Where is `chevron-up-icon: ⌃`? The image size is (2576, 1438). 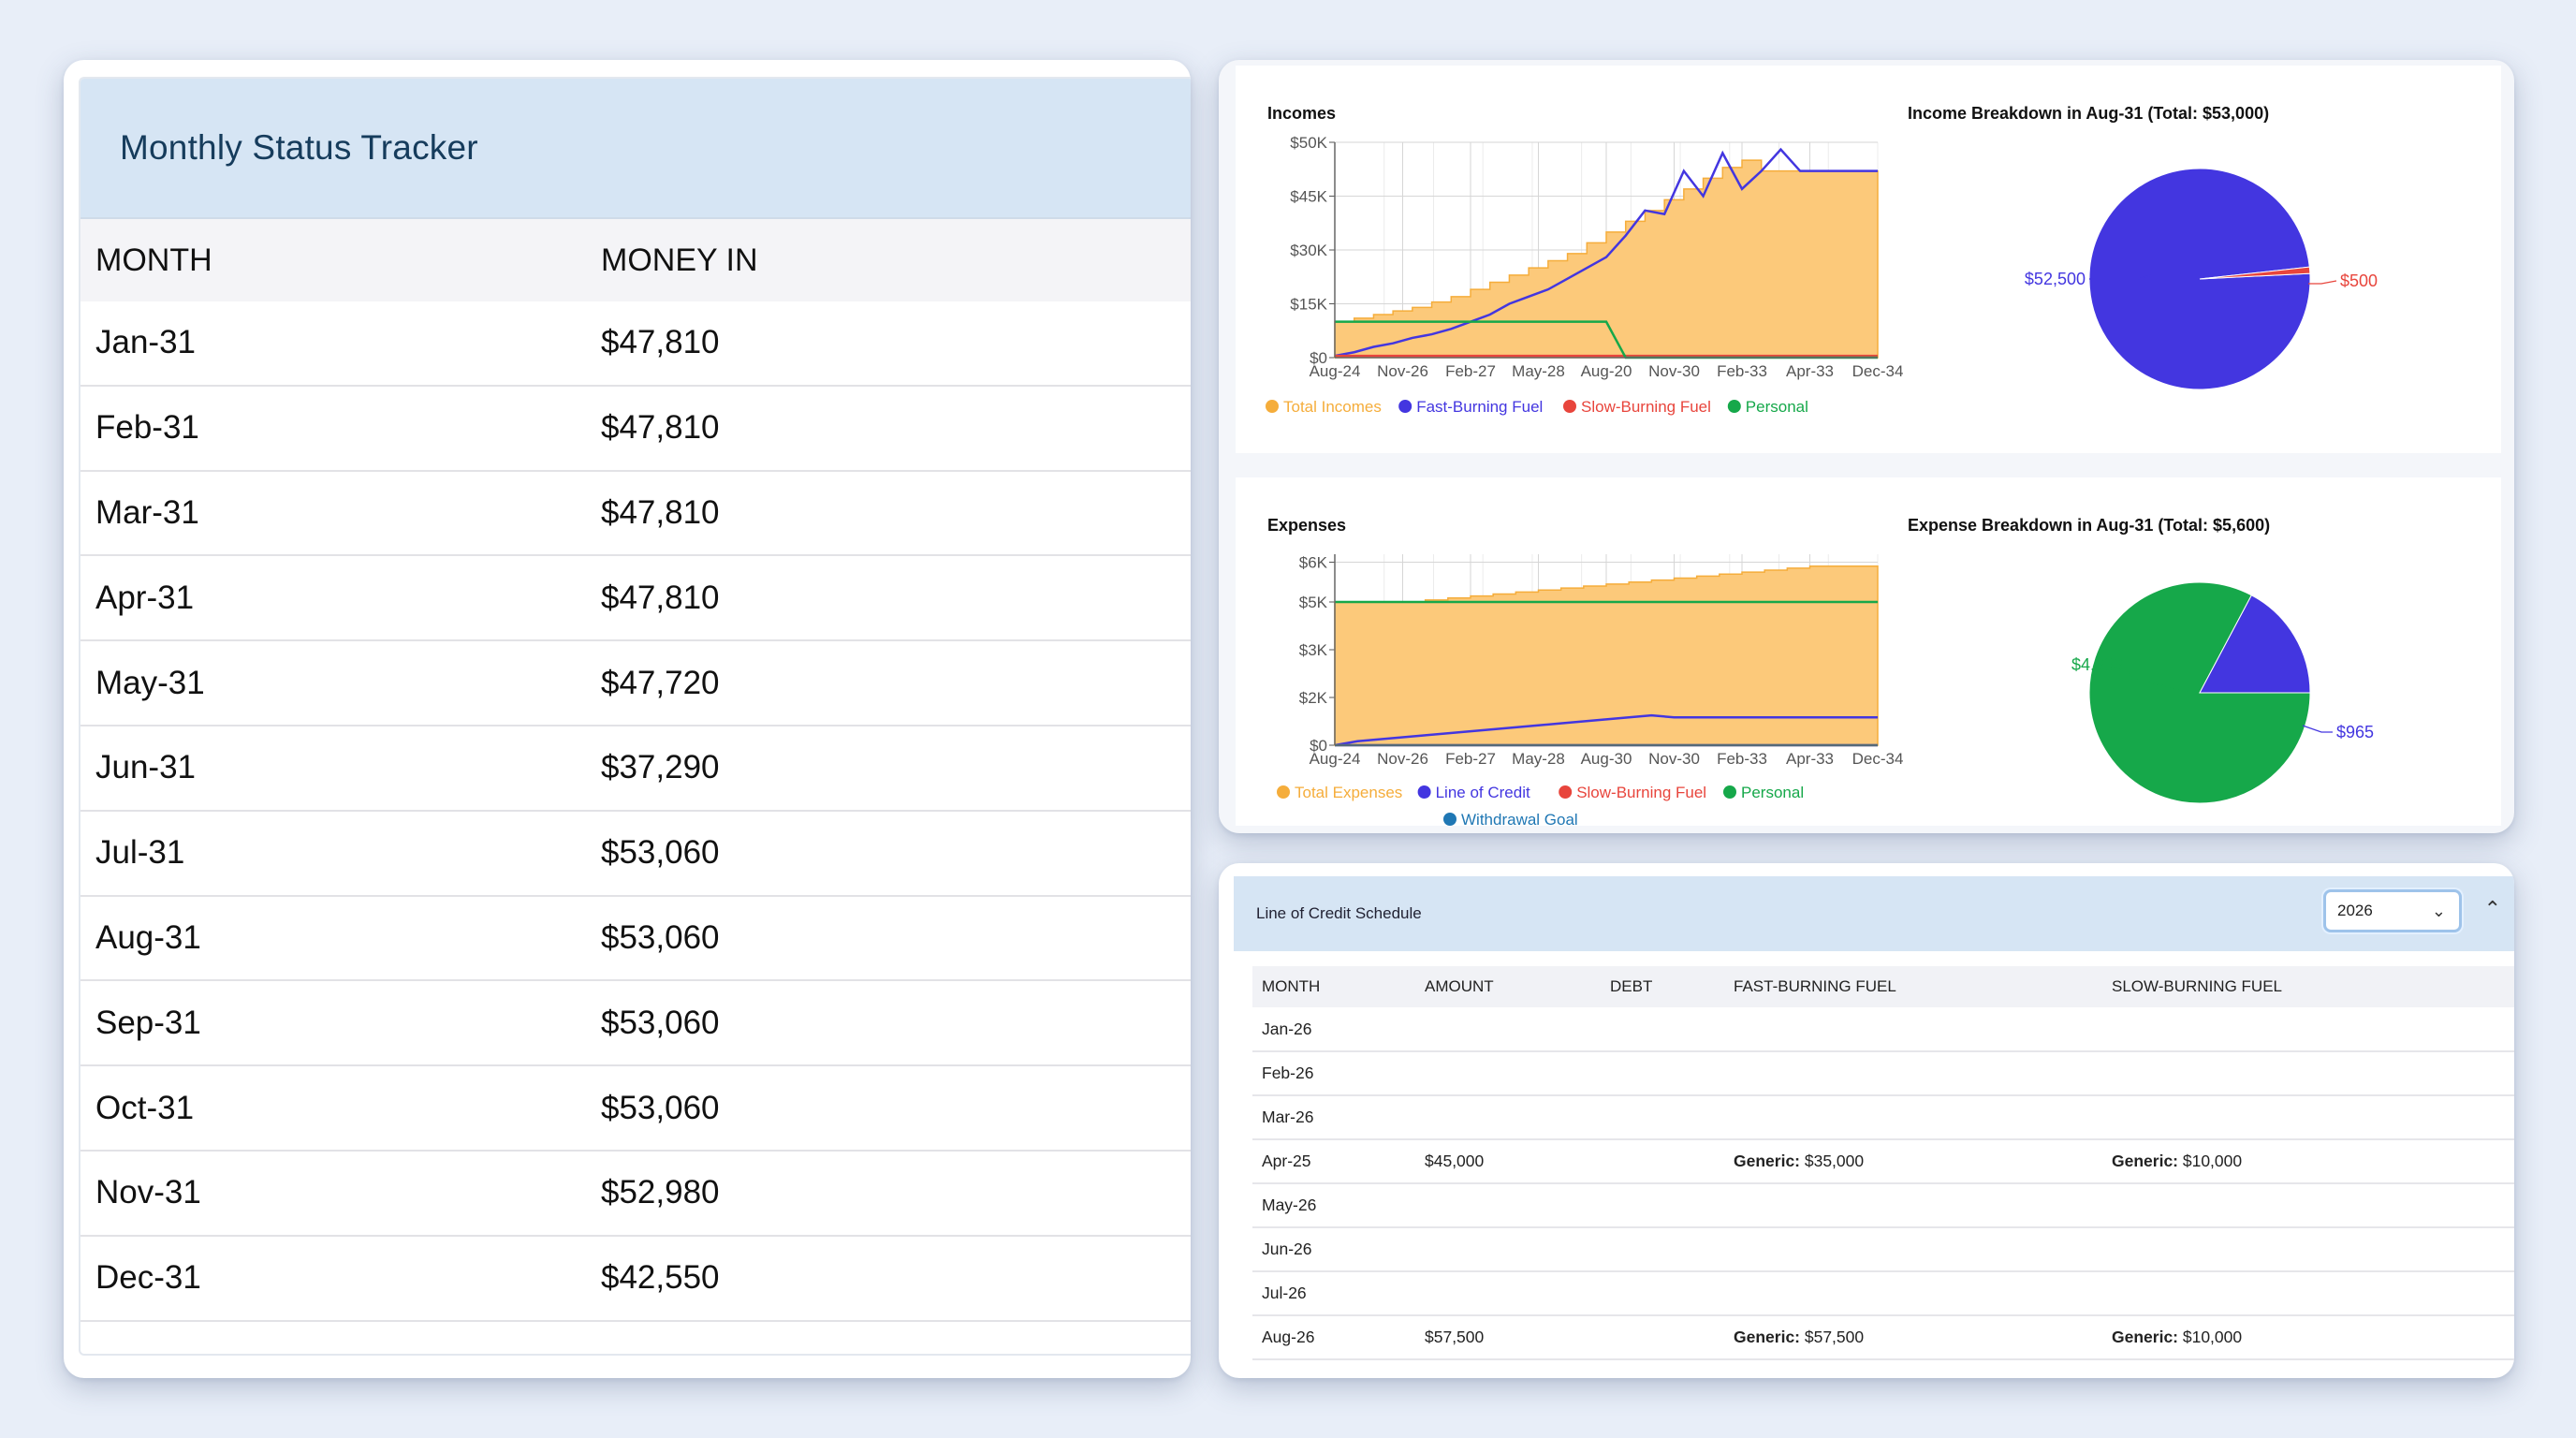
chevron-up-icon: ⌃ is located at coordinates (2492, 908).